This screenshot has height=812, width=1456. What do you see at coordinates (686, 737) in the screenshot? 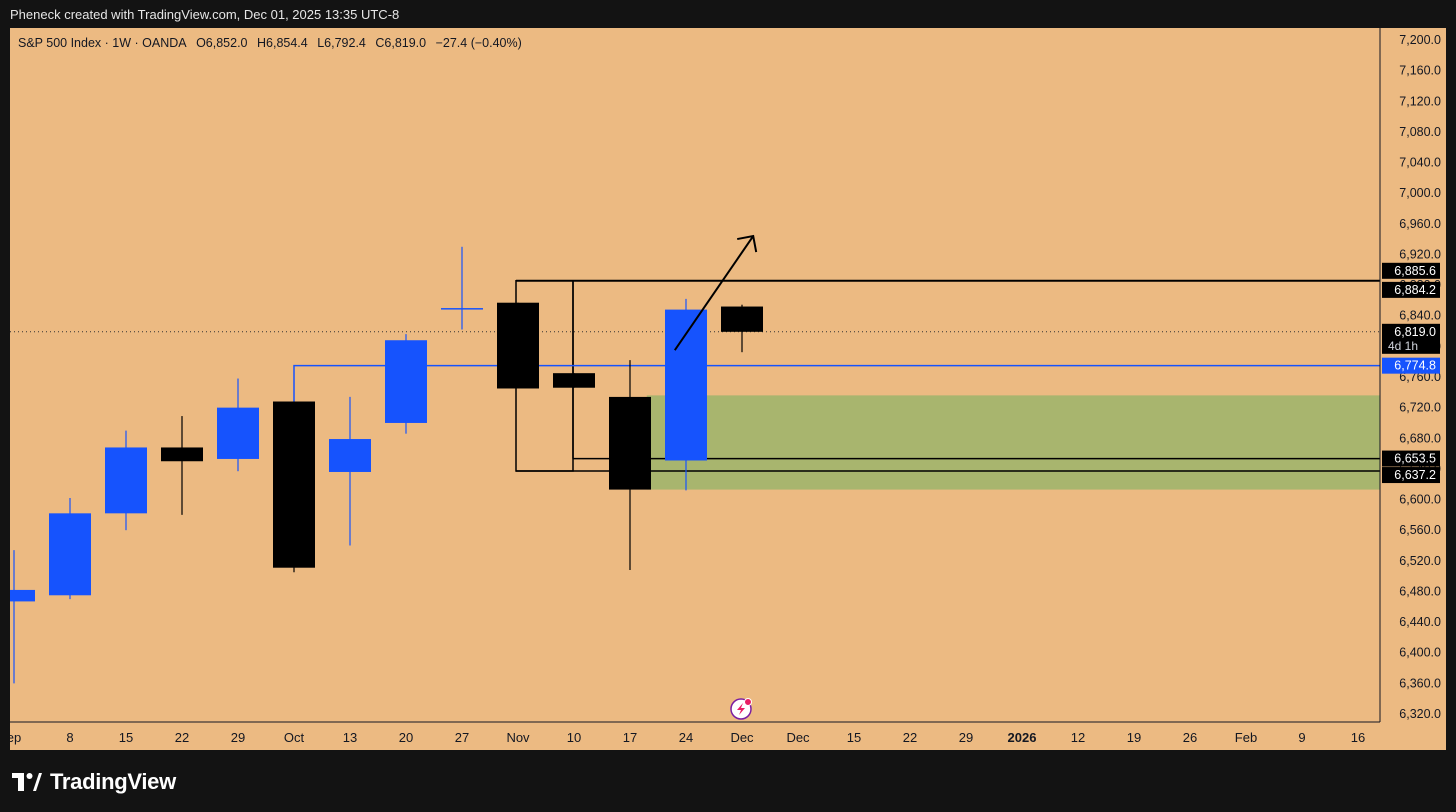
I see `time-tick-label: 24` at bounding box center [686, 737].